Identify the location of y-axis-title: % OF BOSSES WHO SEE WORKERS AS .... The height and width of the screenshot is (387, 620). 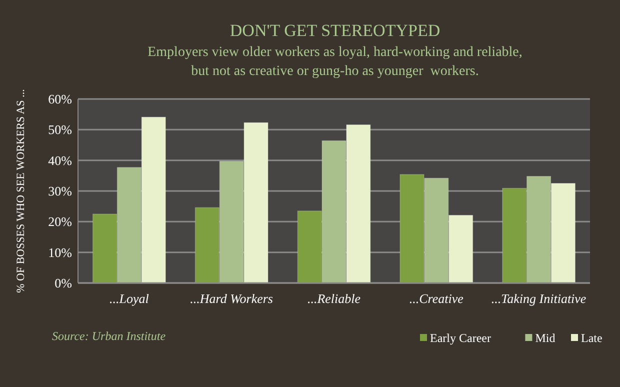
(21, 190).